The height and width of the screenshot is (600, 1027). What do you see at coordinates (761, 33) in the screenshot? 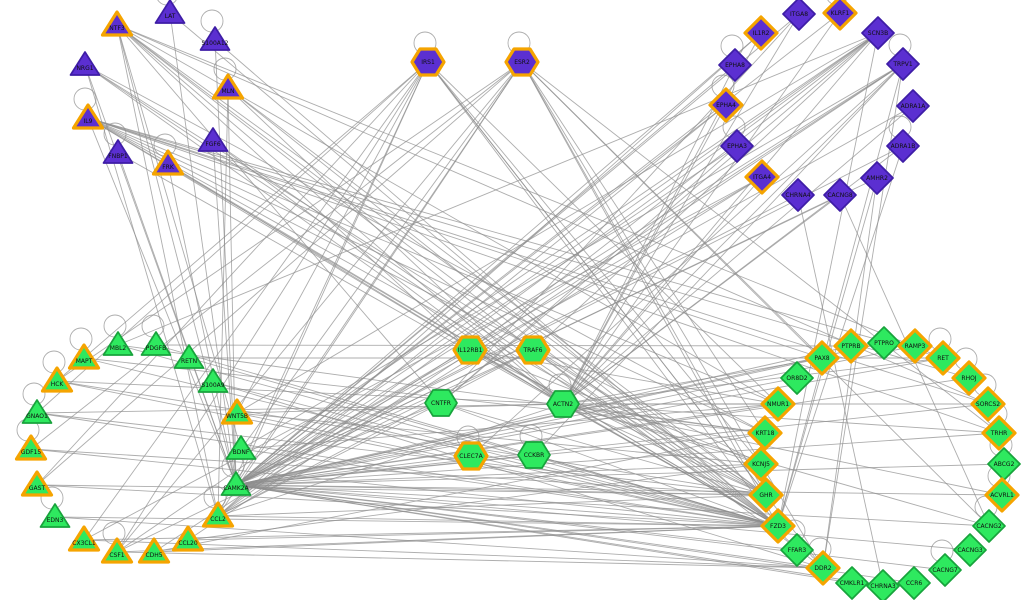
I see `node-IL1R2: IL1R2` at bounding box center [761, 33].